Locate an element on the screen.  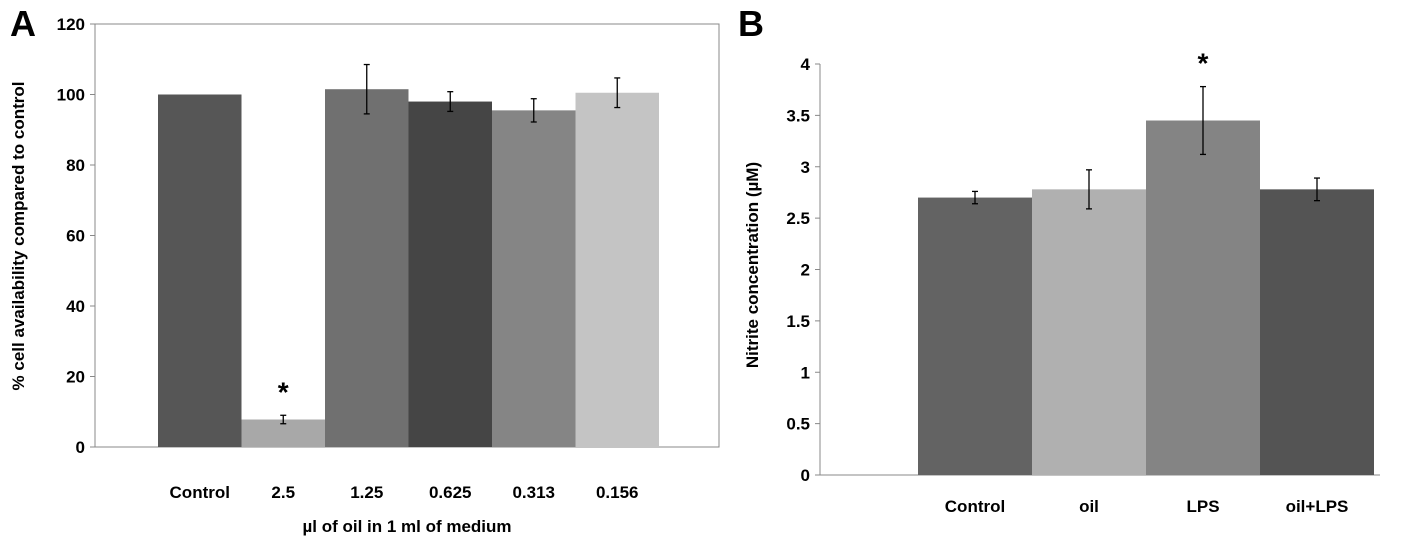
panel-a-y-axis-title: % cell availability compared to control is located at coordinates (18, 236).